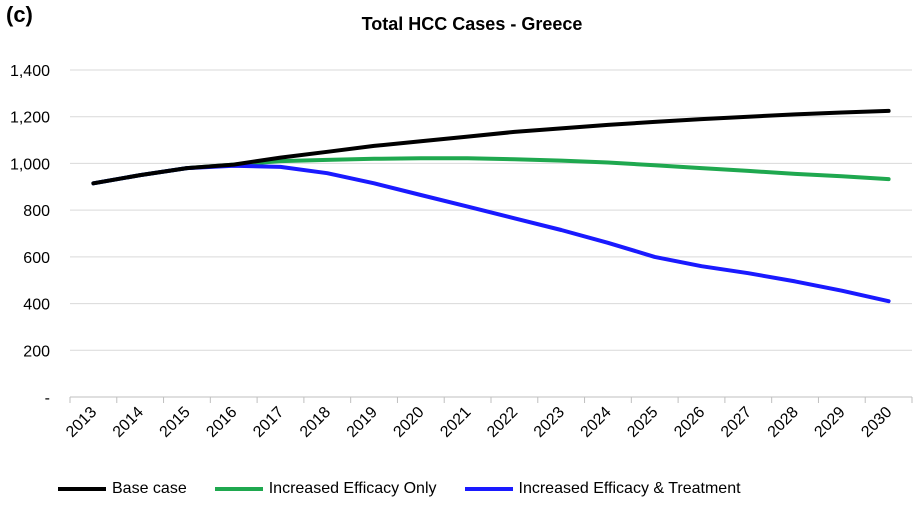 Image resolution: width=914 pixels, height=505 pixels. Describe the element at coordinates (36, 305) in the screenshot. I see `y-tick-label: 400` at that location.